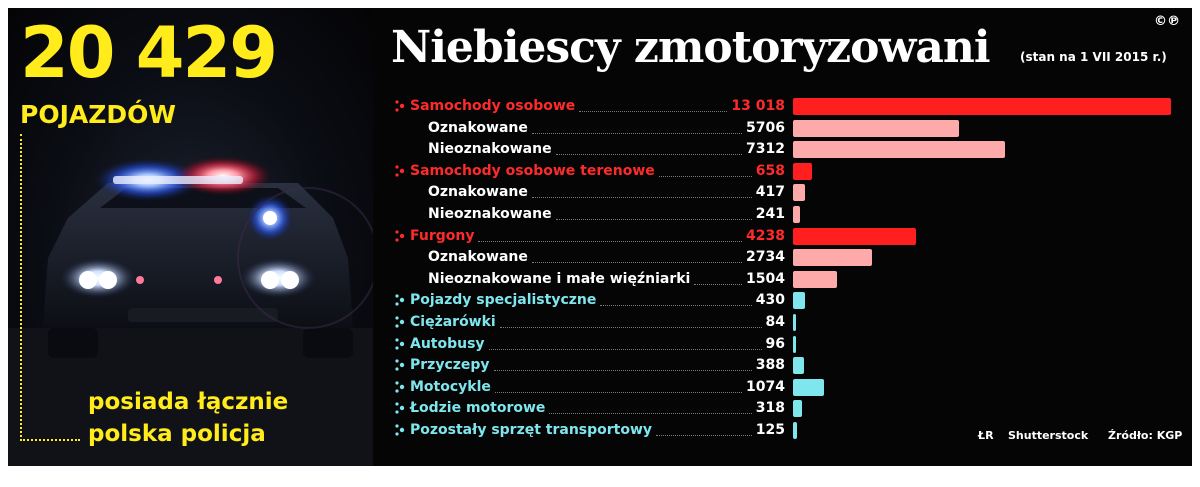  What do you see at coordinates (442, 236) in the screenshot?
I see `row-label: Furgony` at bounding box center [442, 236].